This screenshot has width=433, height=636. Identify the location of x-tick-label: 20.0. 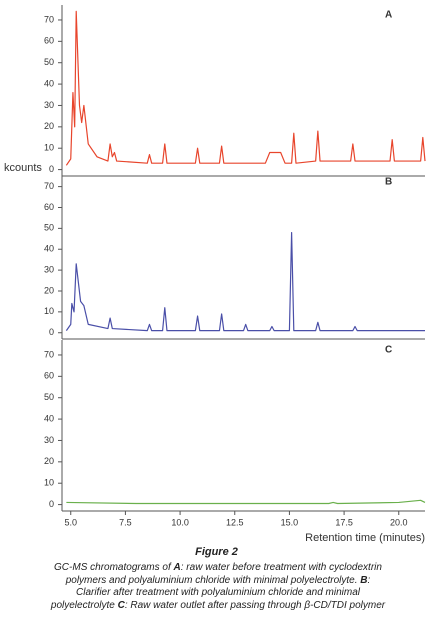
(399, 522).